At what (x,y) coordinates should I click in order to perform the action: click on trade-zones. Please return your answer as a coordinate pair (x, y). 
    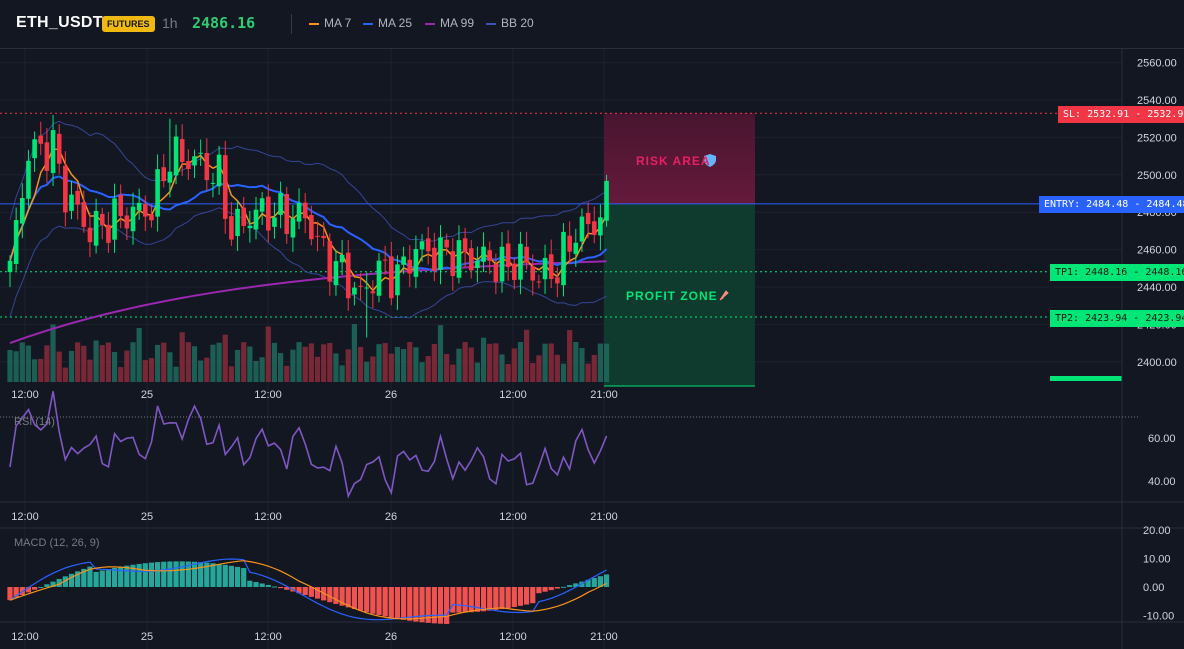
    Looking at the image, I should click on (679, 250).